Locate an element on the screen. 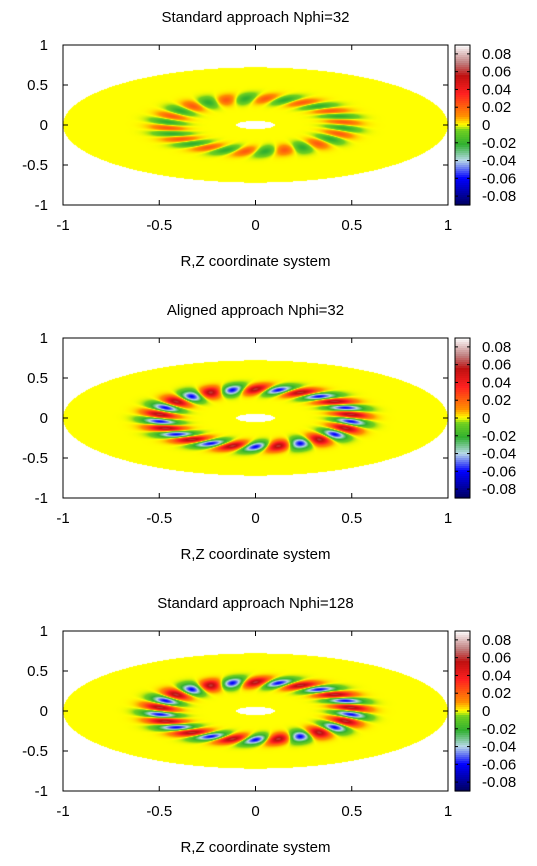 Image resolution: width=537 pixels, height=866 pixels. y-tick-label: 0 is located at coordinates (44, 125).